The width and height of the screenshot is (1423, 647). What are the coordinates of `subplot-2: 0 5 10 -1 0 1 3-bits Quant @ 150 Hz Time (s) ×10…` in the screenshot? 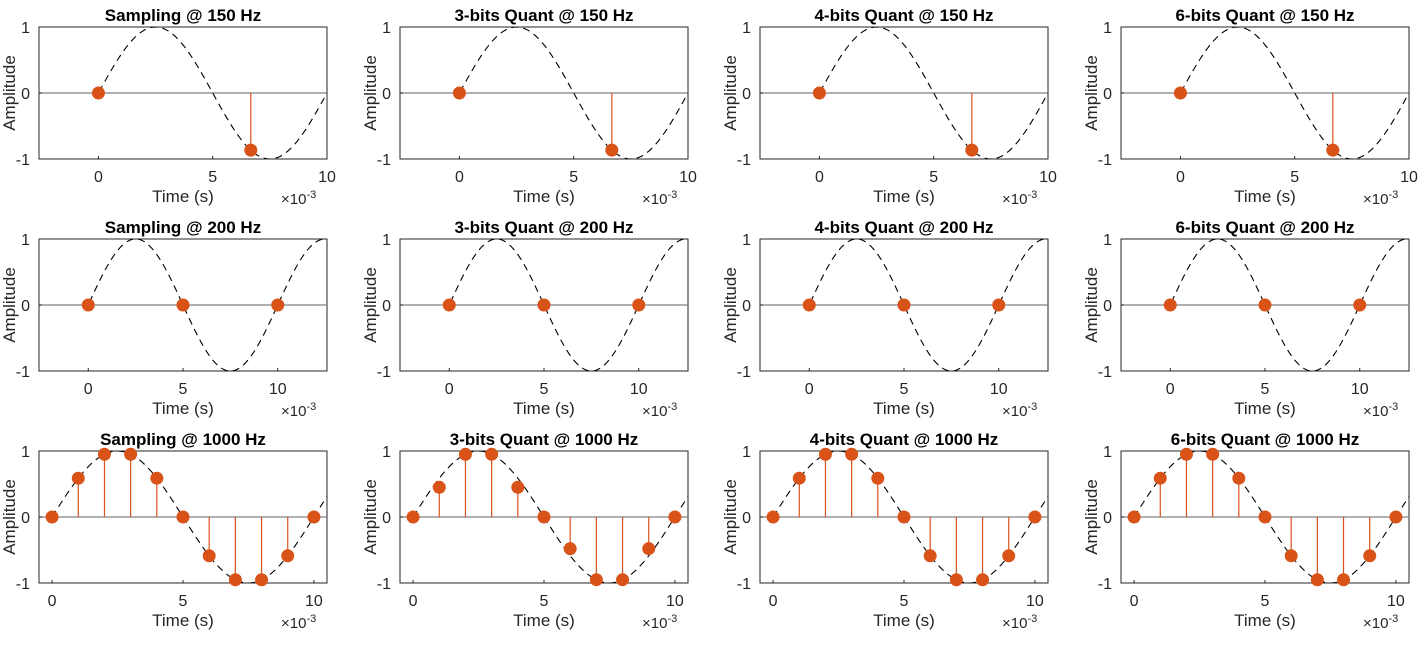 It's located at (529, 107).